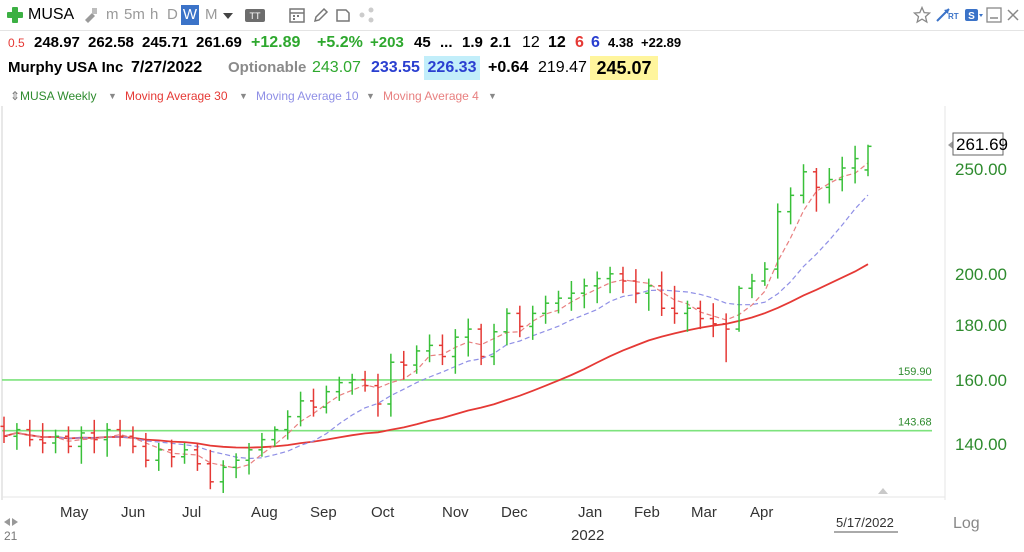 The width and height of the screenshot is (1024, 552). Describe the element at coordinates (228, 15) in the screenshot. I see `interval-dropdown-icon` at that location.